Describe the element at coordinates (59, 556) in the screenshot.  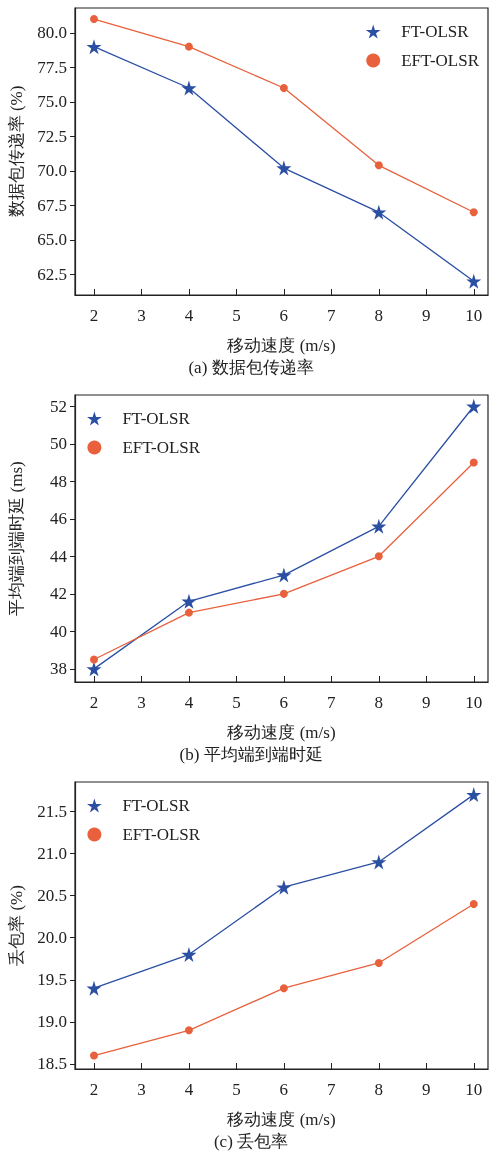
I see `y-tick-label: 44` at that location.